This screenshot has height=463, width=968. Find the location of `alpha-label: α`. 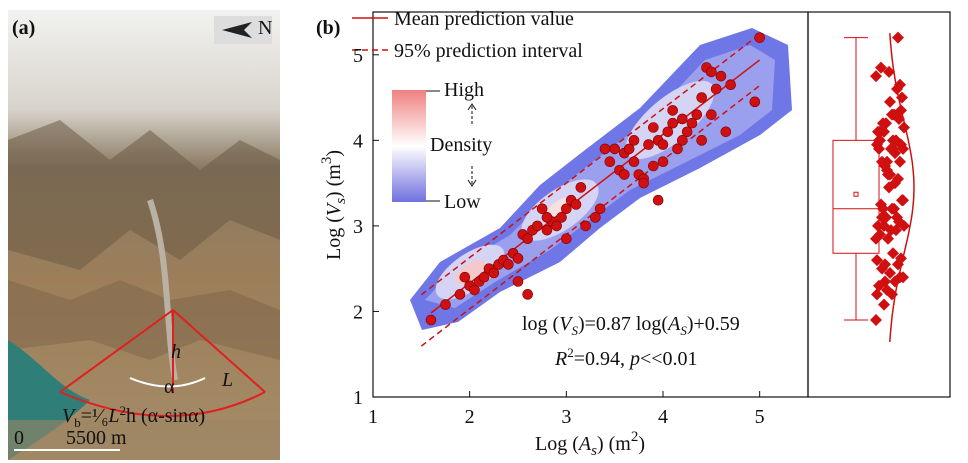

alpha-label: α is located at coordinates (169, 387).